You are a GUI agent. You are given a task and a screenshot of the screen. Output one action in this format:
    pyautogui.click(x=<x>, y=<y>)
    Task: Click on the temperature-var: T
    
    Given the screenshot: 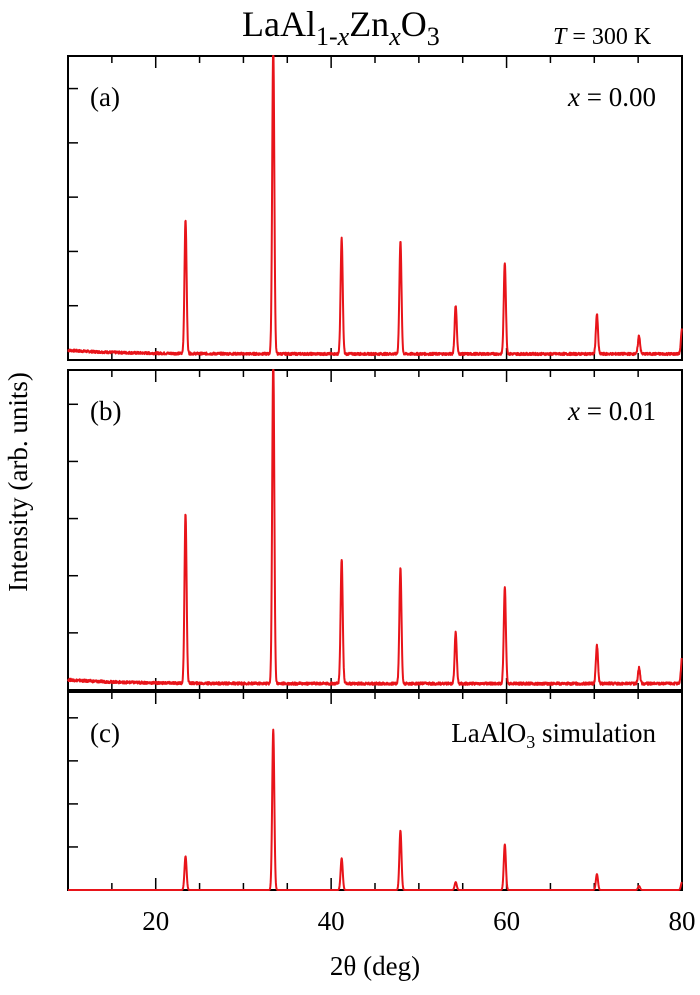 What is the action you would take?
    pyautogui.click(x=560, y=37)
    